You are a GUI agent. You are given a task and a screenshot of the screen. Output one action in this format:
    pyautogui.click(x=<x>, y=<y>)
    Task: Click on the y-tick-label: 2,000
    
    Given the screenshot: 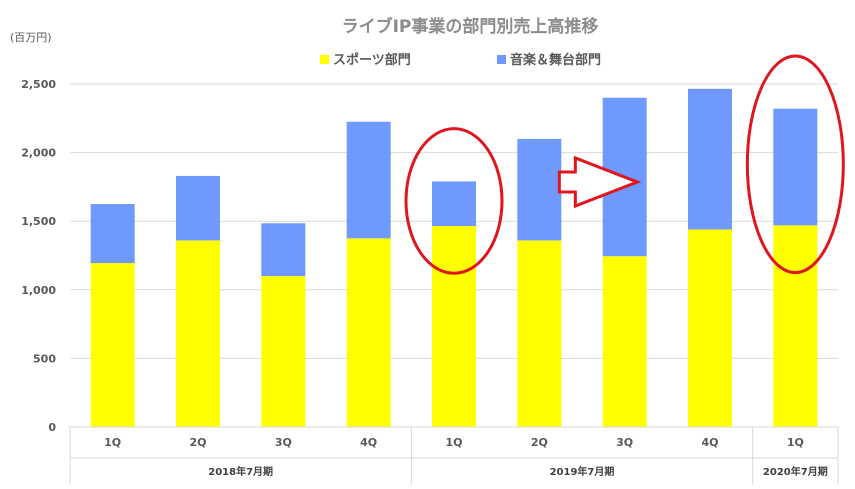 What is the action you would take?
    pyautogui.click(x=38, y=153)
    